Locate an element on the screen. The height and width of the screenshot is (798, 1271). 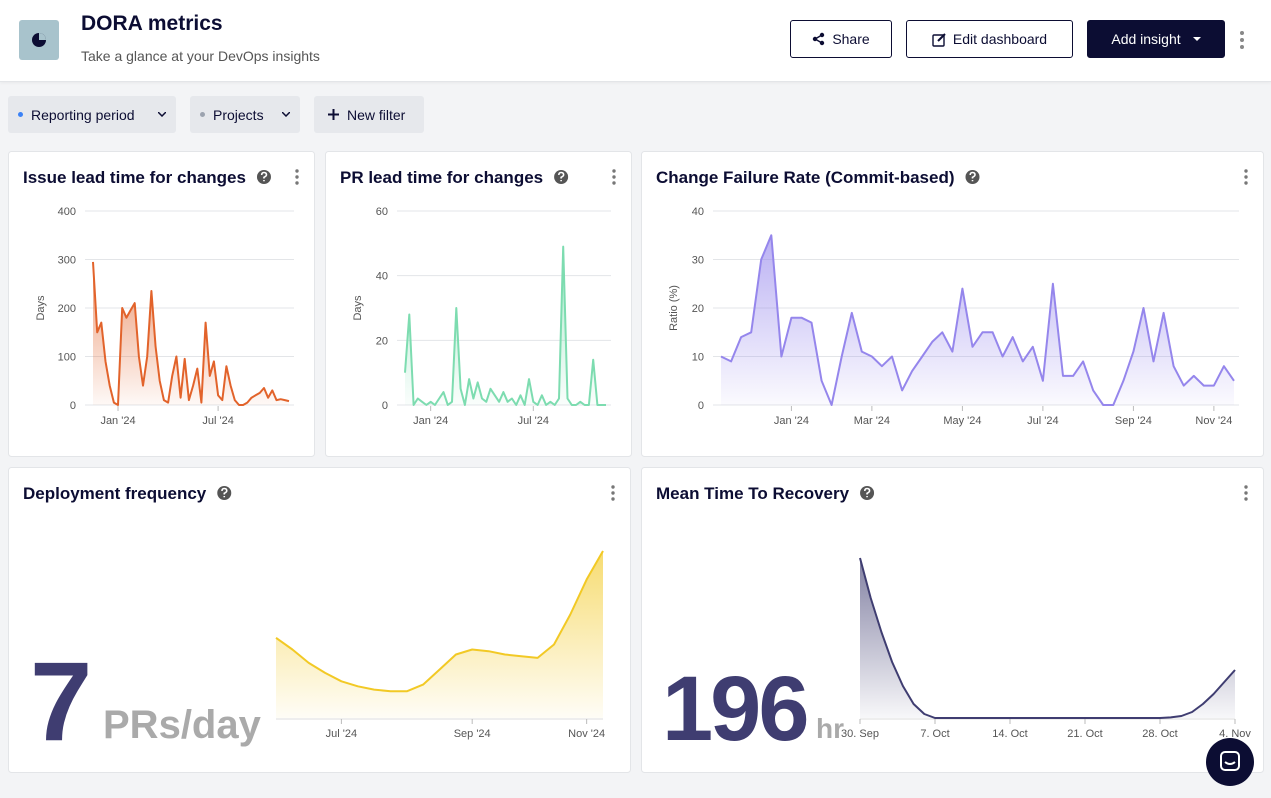
subtitle: Take a glance at your DevOps insights is located at coordinates (200, 56).